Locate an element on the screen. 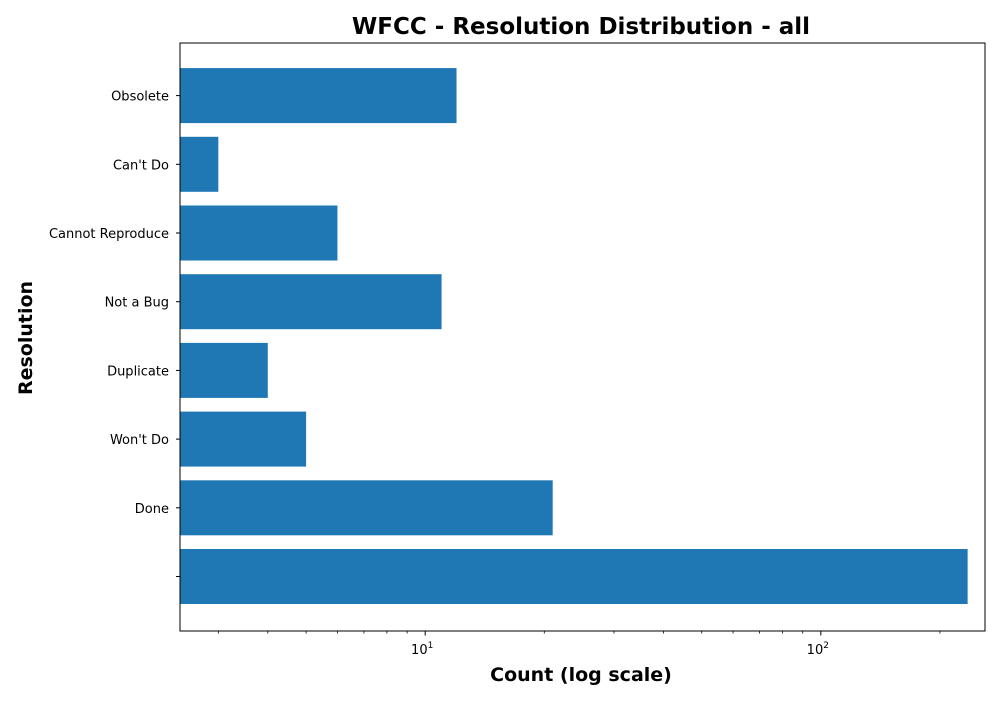  y-tick-label: Won't Do is located at coordinates (139, 440).